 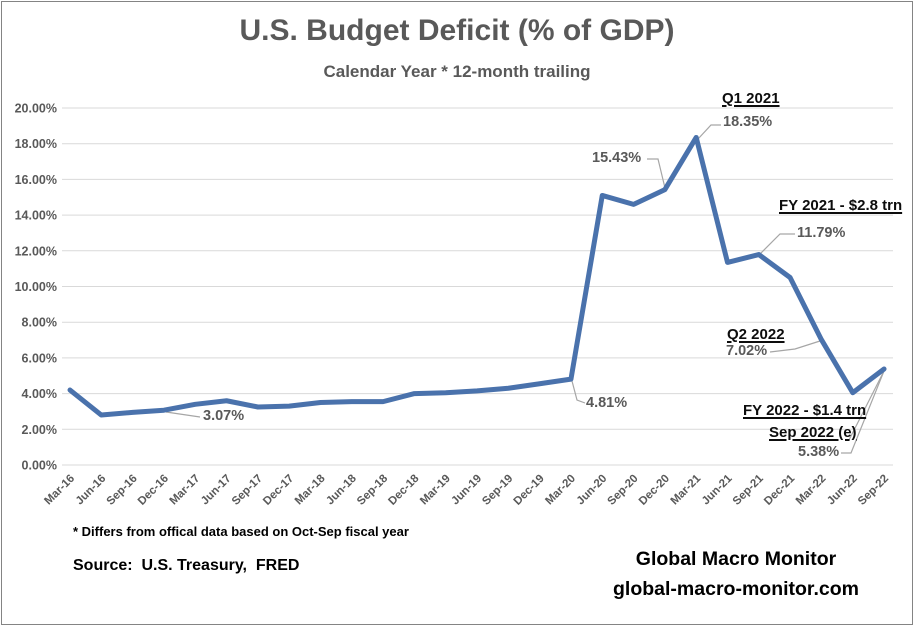 I want to click on brand-url: global-macro-monitor.com, so click(x=736, y=589).